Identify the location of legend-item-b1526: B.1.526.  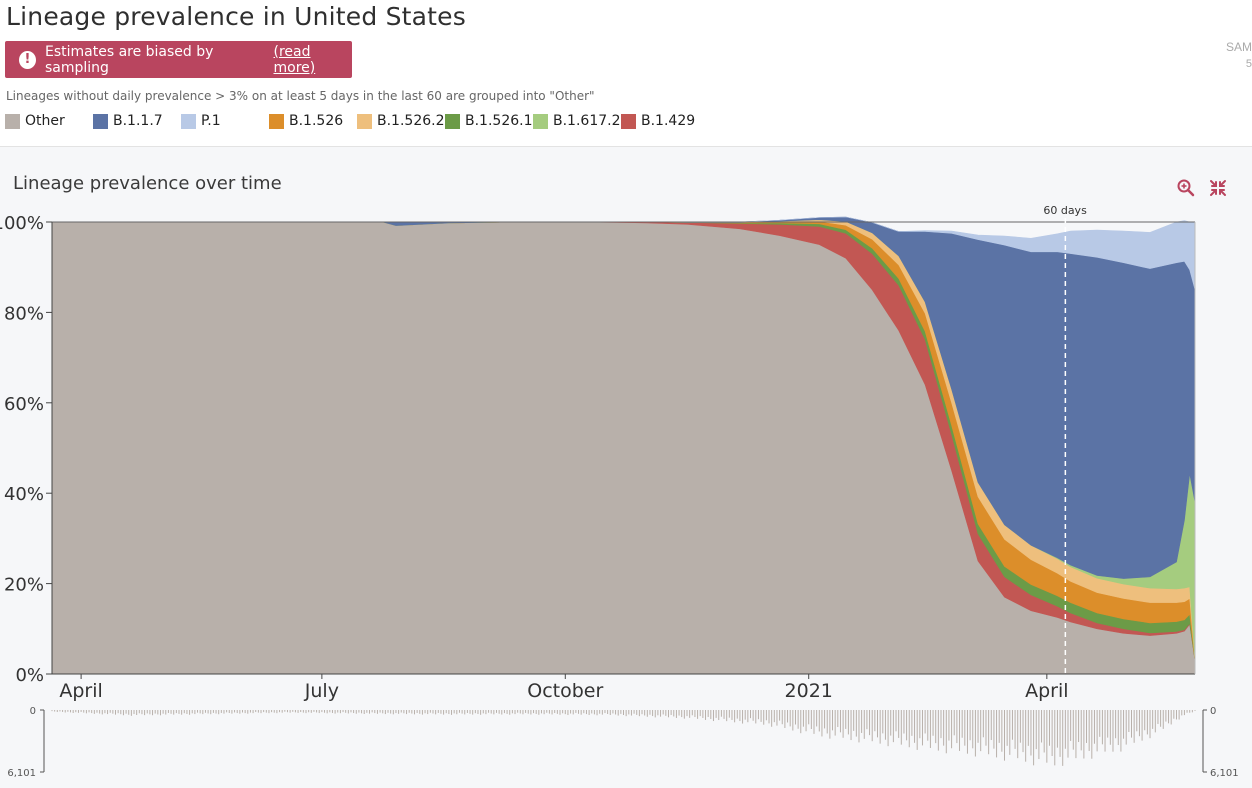
(306, 121).